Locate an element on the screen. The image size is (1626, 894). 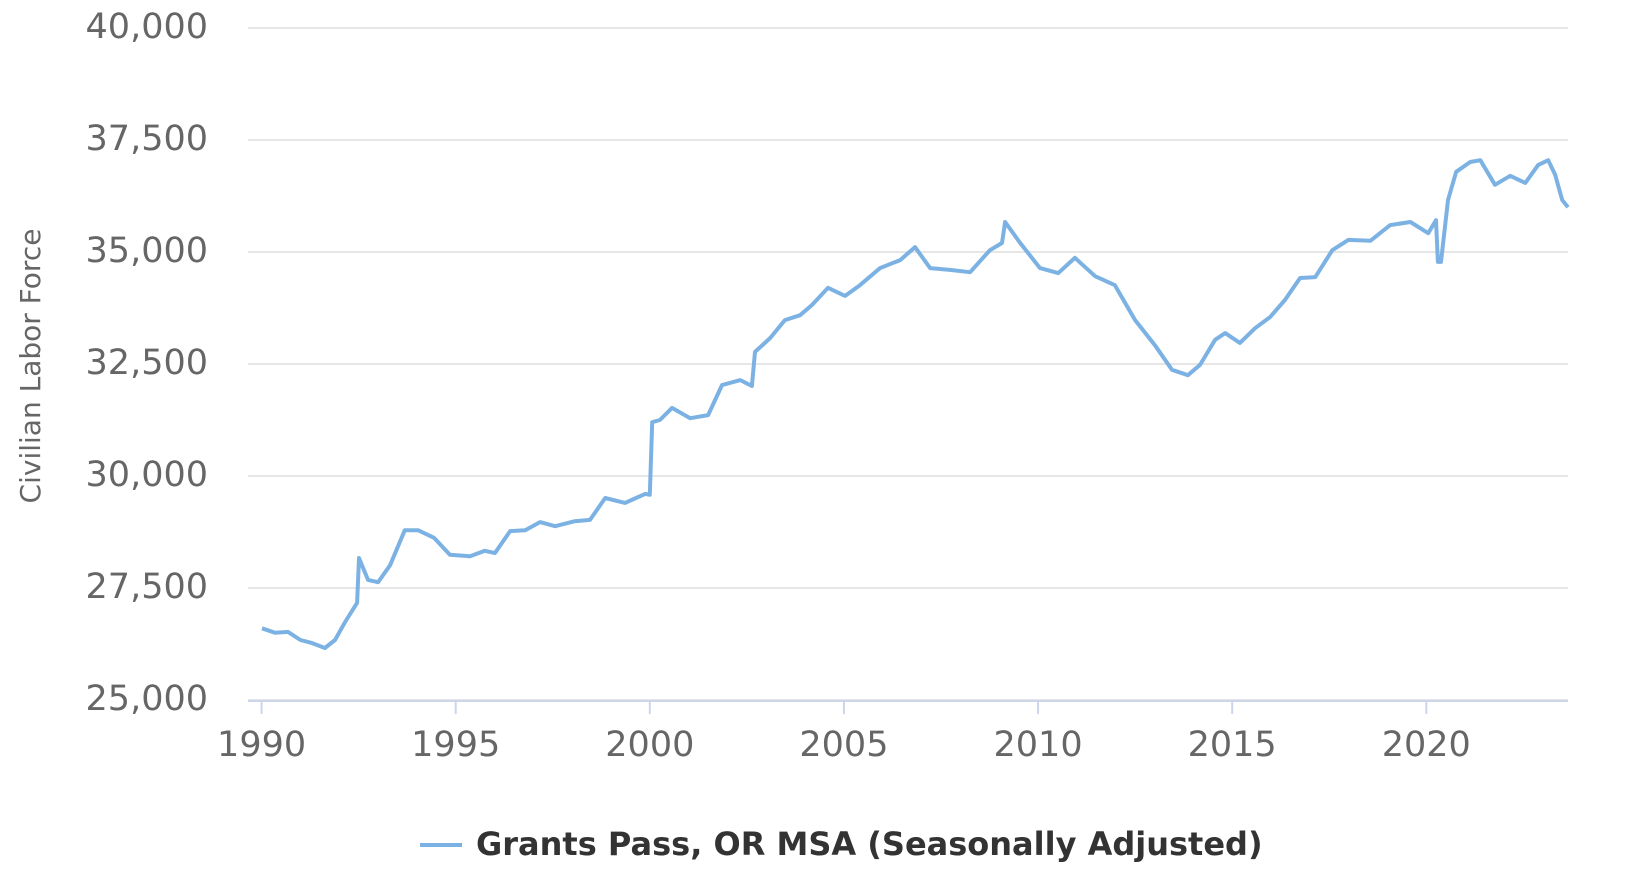
y-tick-label: 37,500 is located at coordinates (147, 139).